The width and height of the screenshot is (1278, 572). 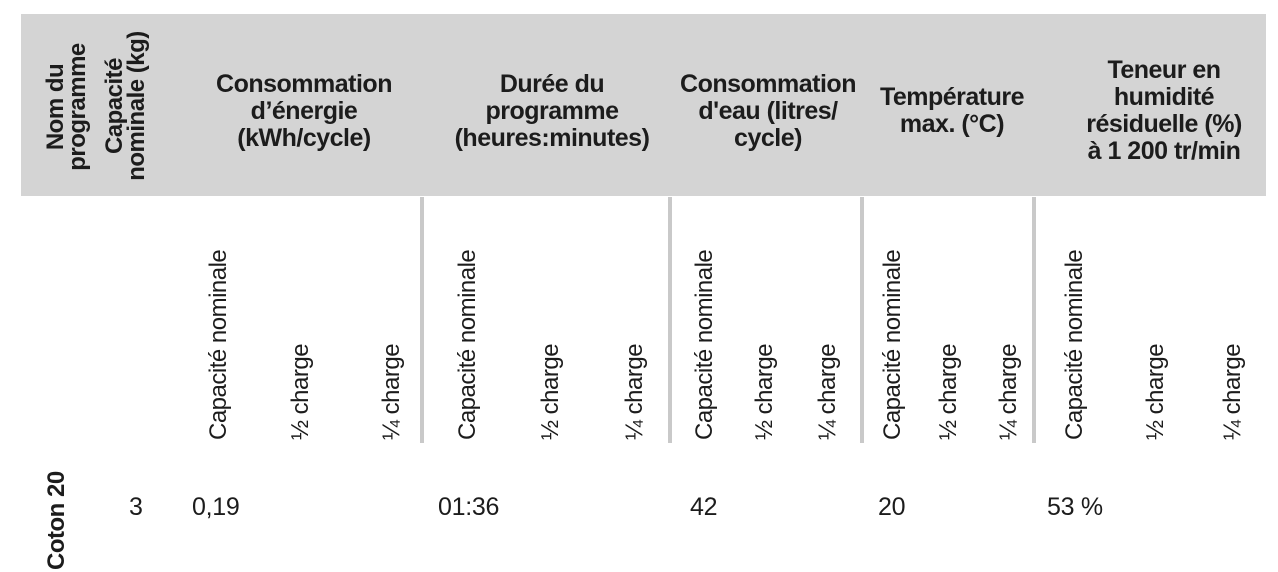 I want to click on subcol-water-nominal-capacity: Capacité nominale, so click(x=704, y=344).